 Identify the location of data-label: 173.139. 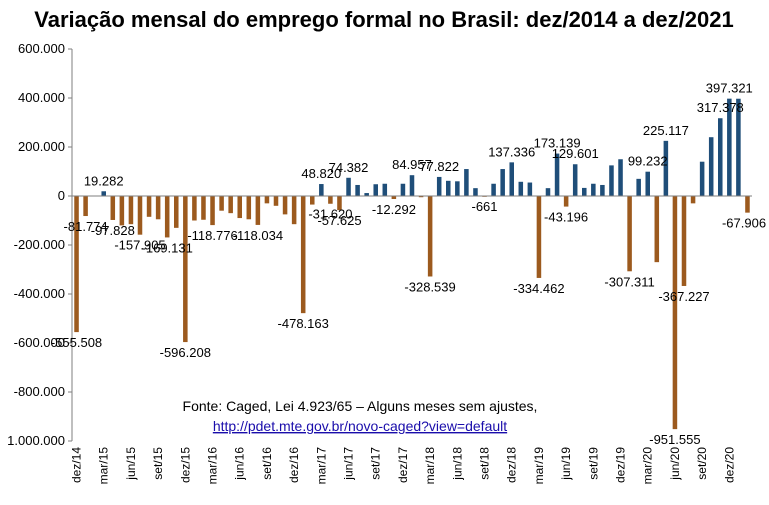
(557, 143).